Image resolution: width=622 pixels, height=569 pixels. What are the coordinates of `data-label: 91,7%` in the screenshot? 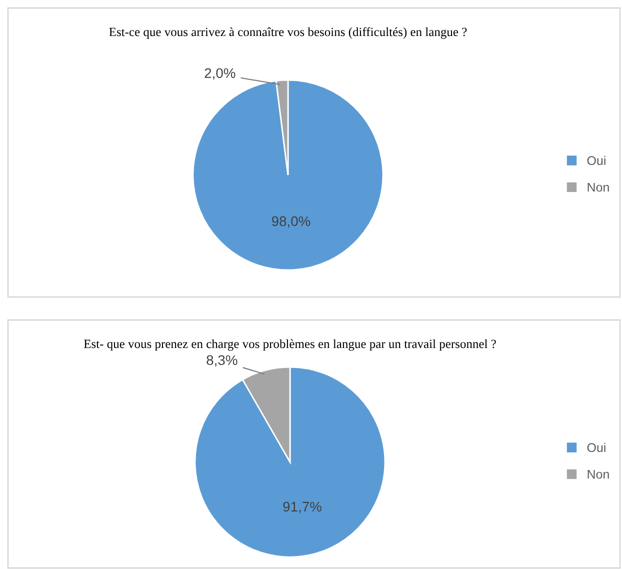 It's located at (302, 508).